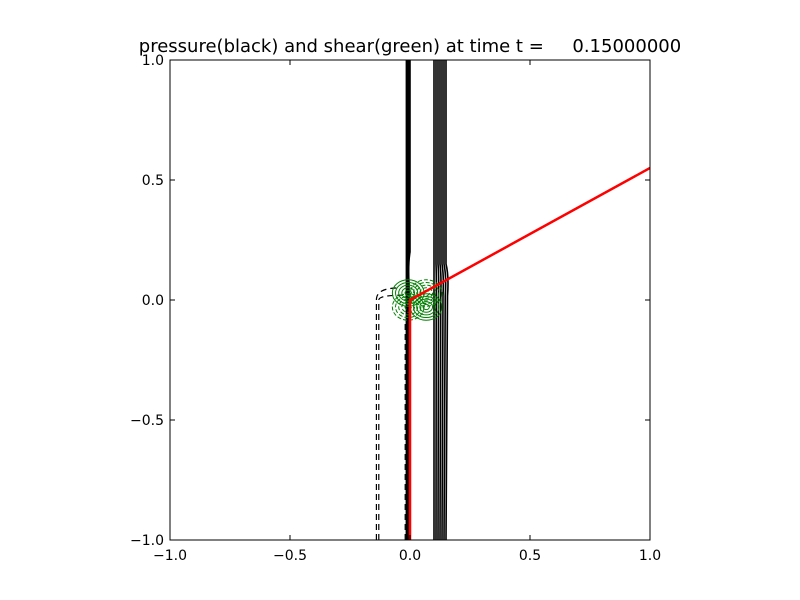 This screenshot has width=800, height=600. I want to click on x-tick-label: −0.5, so click(290, 556).